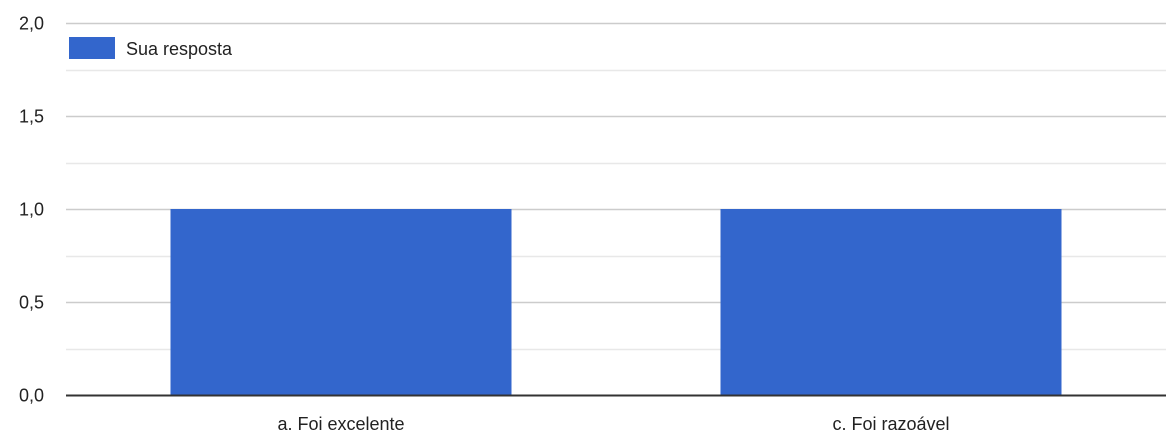 Image resolution: width=1166 pixels, height=434 pixels. Describe the element at coordinates (31, 210) in the screenshot. I see `y-tick-label: 1,0` at that location.